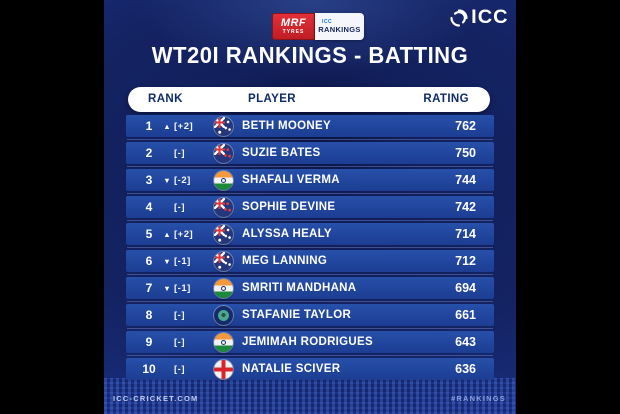  I want to click on table-row: 6 ▼ [-1] MEG LANNING 712, so click(310, 262).